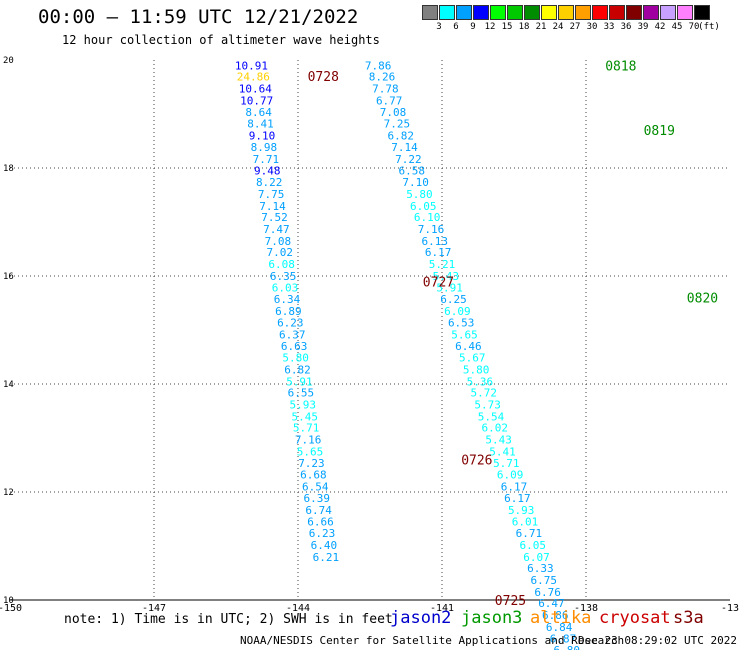 The width and height of the screenshot is (740, 650). I want to click on color-scale-label: 15, so click(507, 27).